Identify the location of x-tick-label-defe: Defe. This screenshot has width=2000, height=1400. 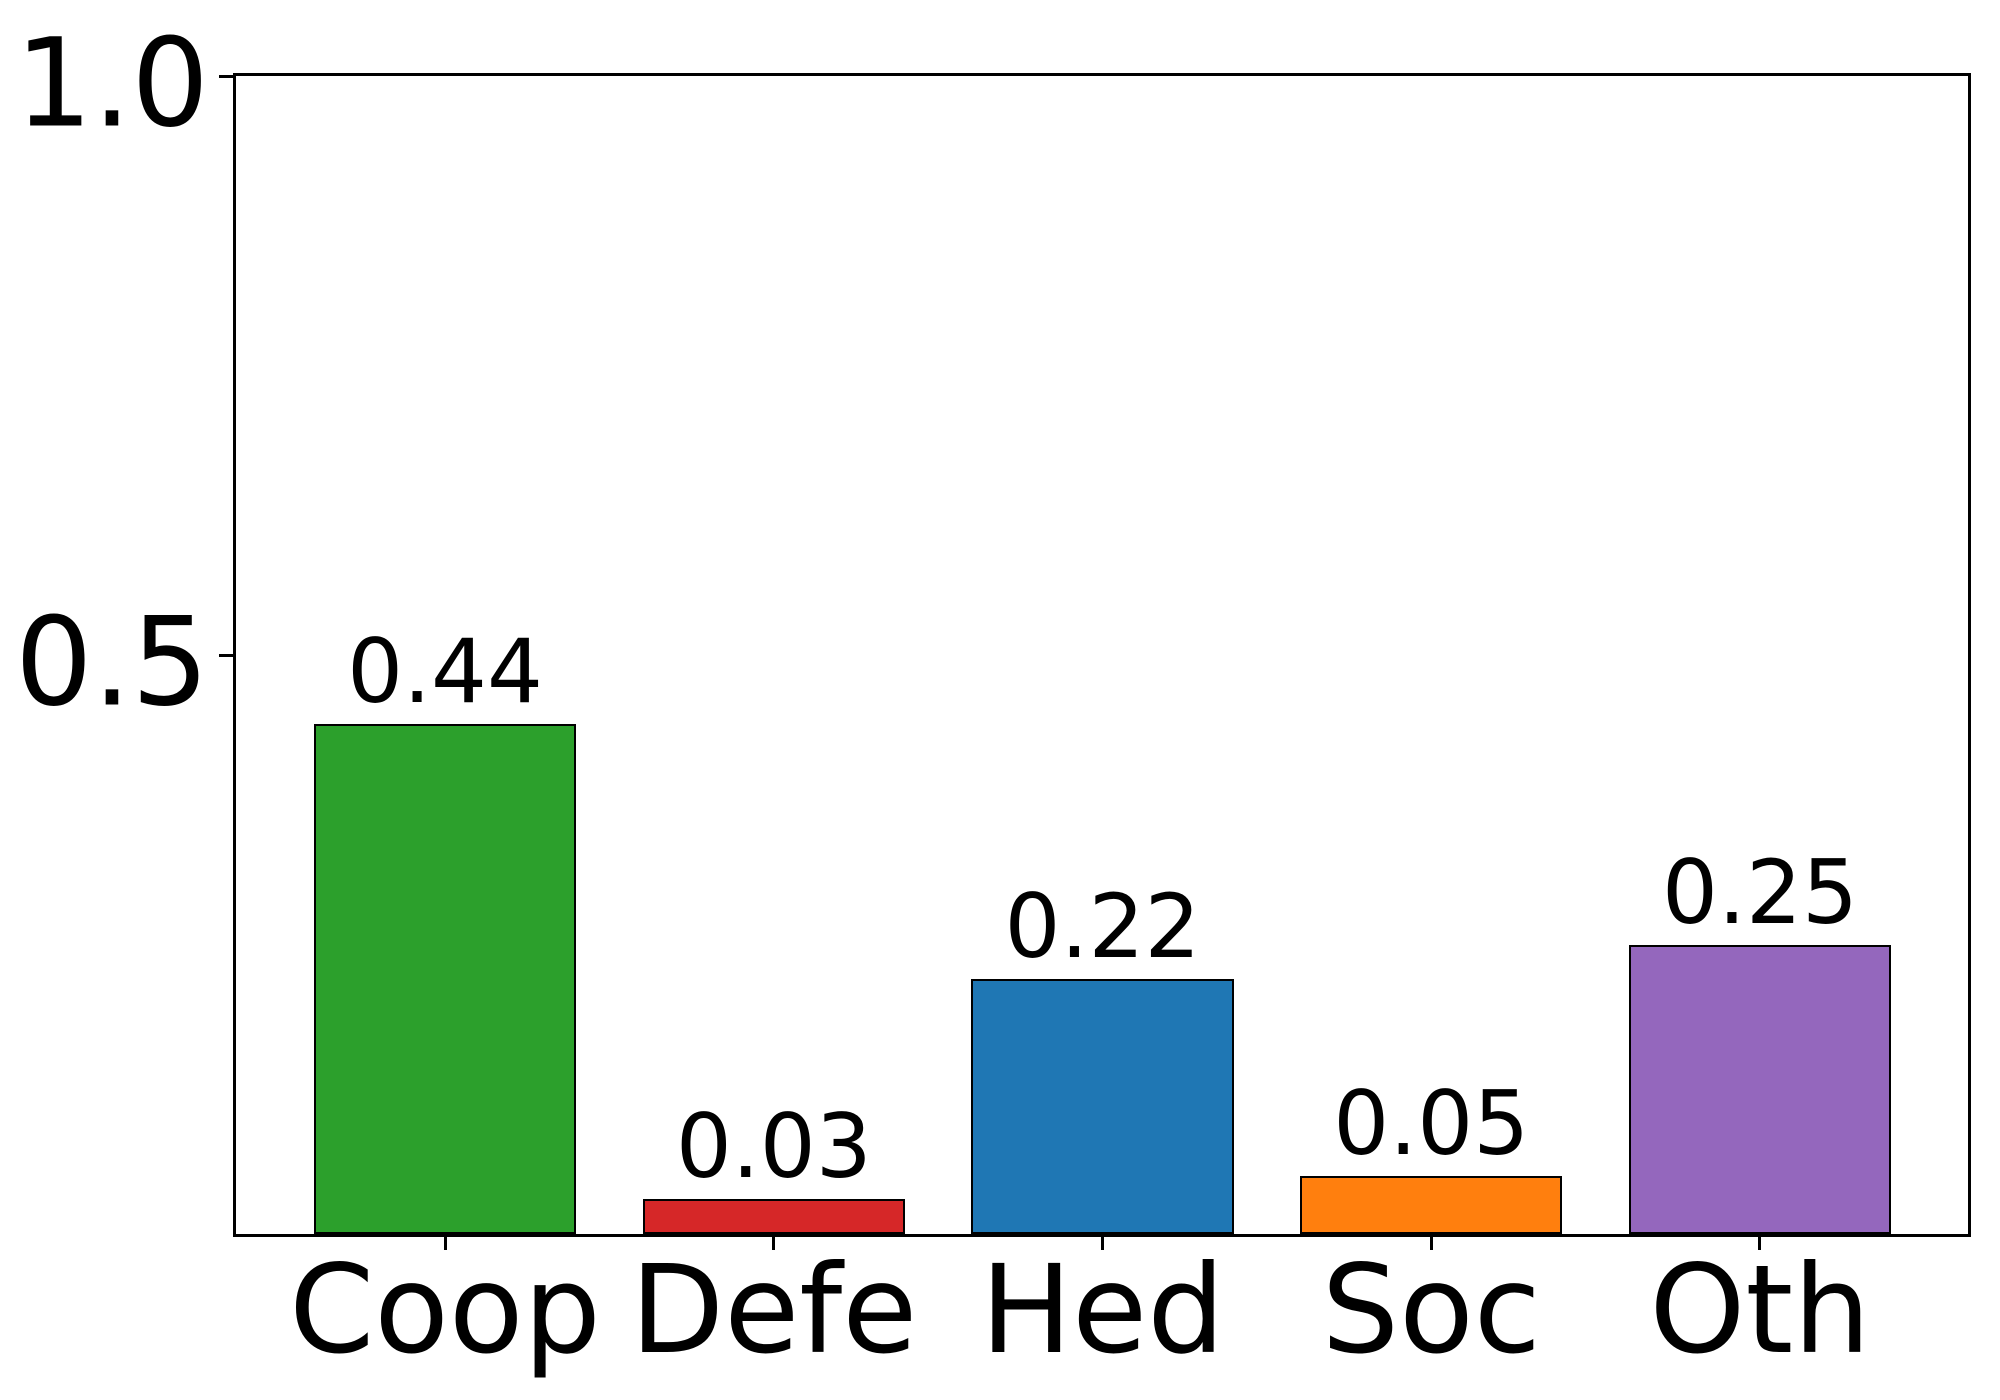
(774, 1310).